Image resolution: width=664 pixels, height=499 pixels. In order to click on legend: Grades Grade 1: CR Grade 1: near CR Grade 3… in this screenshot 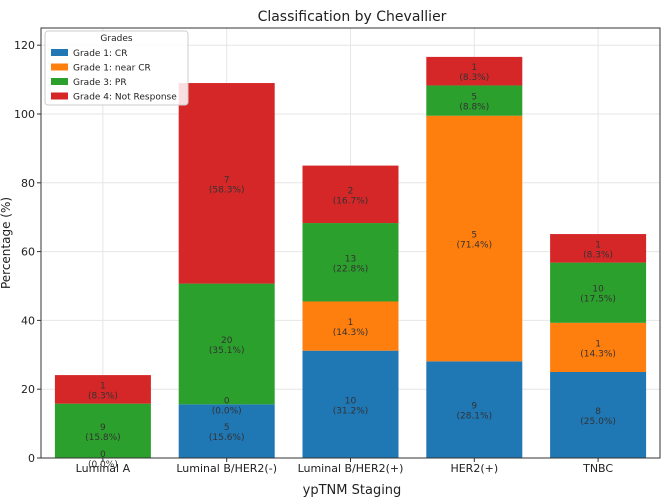, I will do `click(116, 68)`.